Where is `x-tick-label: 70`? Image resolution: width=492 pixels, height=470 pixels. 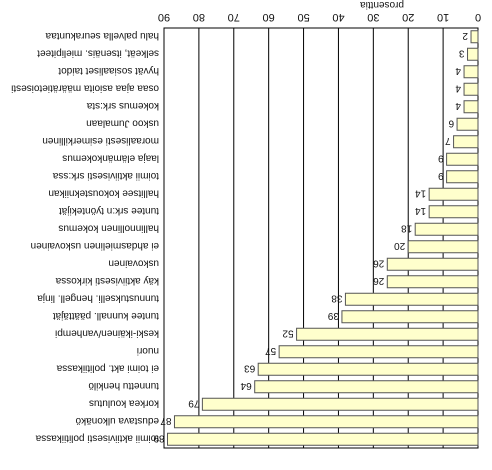
x-tick-label: 70 is located at coordinates (234, 17).